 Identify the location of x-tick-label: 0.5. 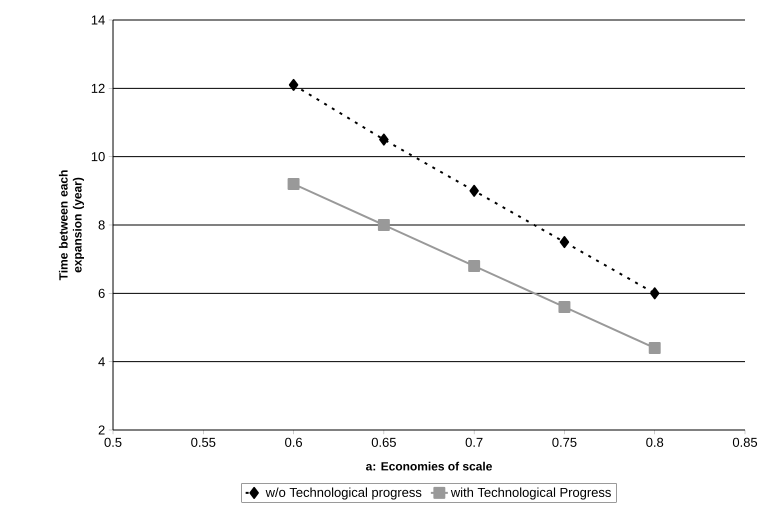
(113, 442).